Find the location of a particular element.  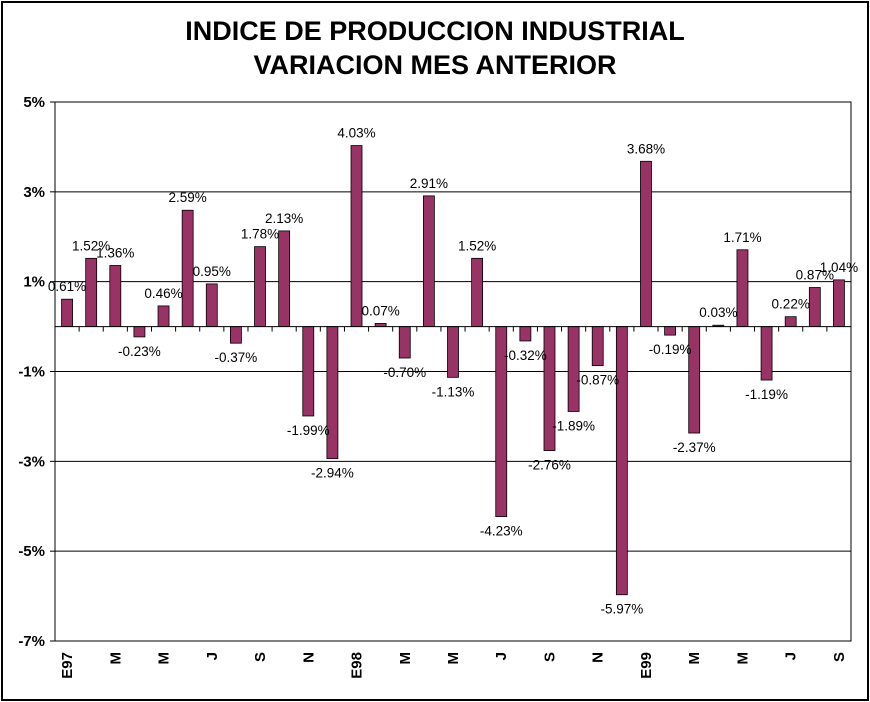

data-label: 3.68% is located at coordinates (646, 148).